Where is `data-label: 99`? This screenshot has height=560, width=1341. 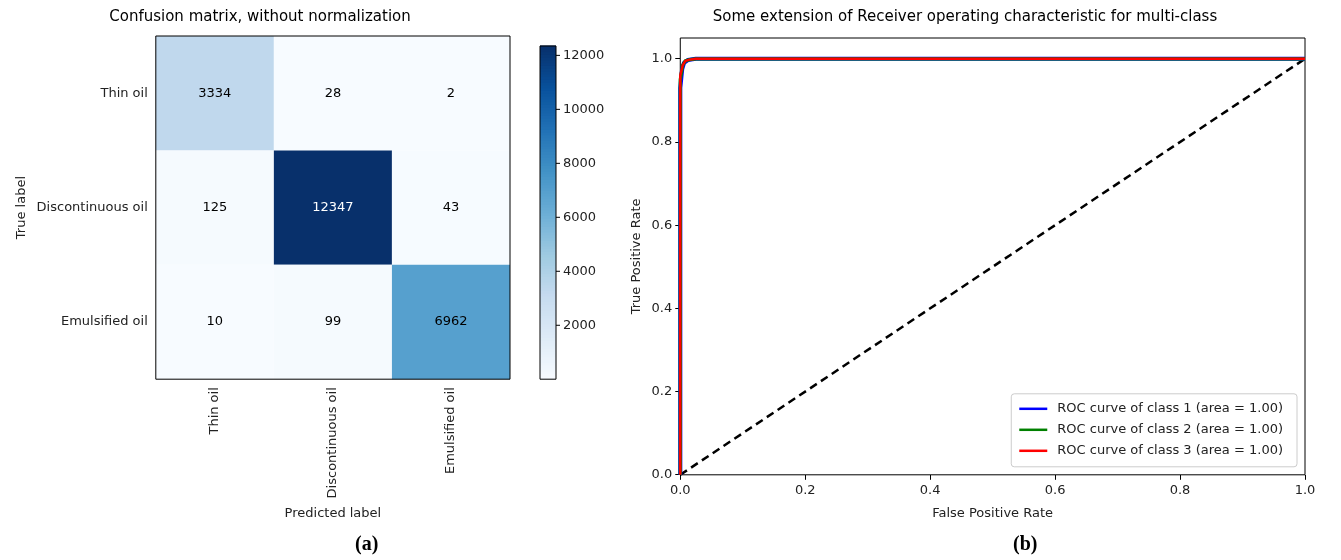
data-label: 99 is located at coordinates (333, 321).